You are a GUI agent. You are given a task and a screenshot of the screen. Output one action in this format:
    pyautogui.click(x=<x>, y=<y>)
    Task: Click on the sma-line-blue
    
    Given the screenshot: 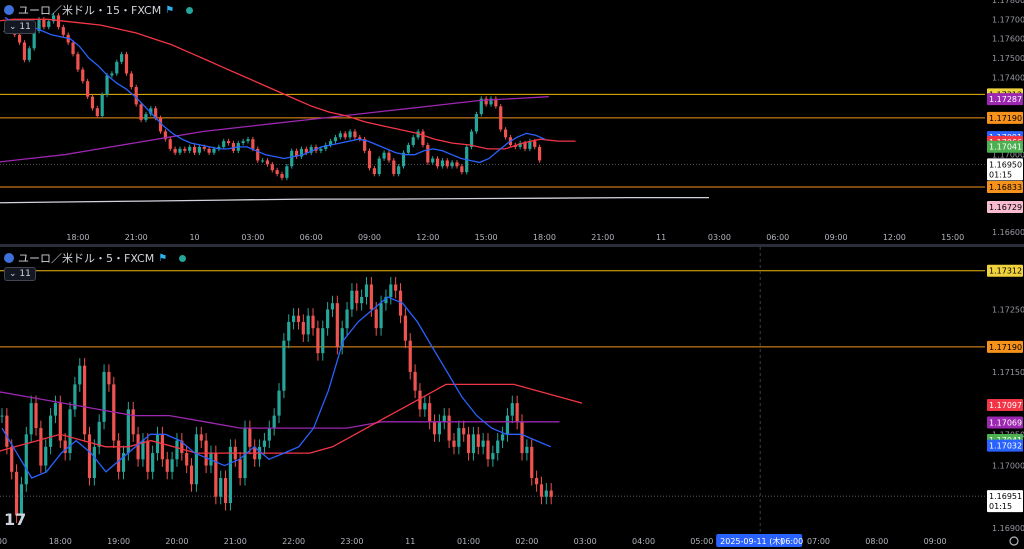 What is the action you would take?
    pyautogui.click(x=275, y=90)
    